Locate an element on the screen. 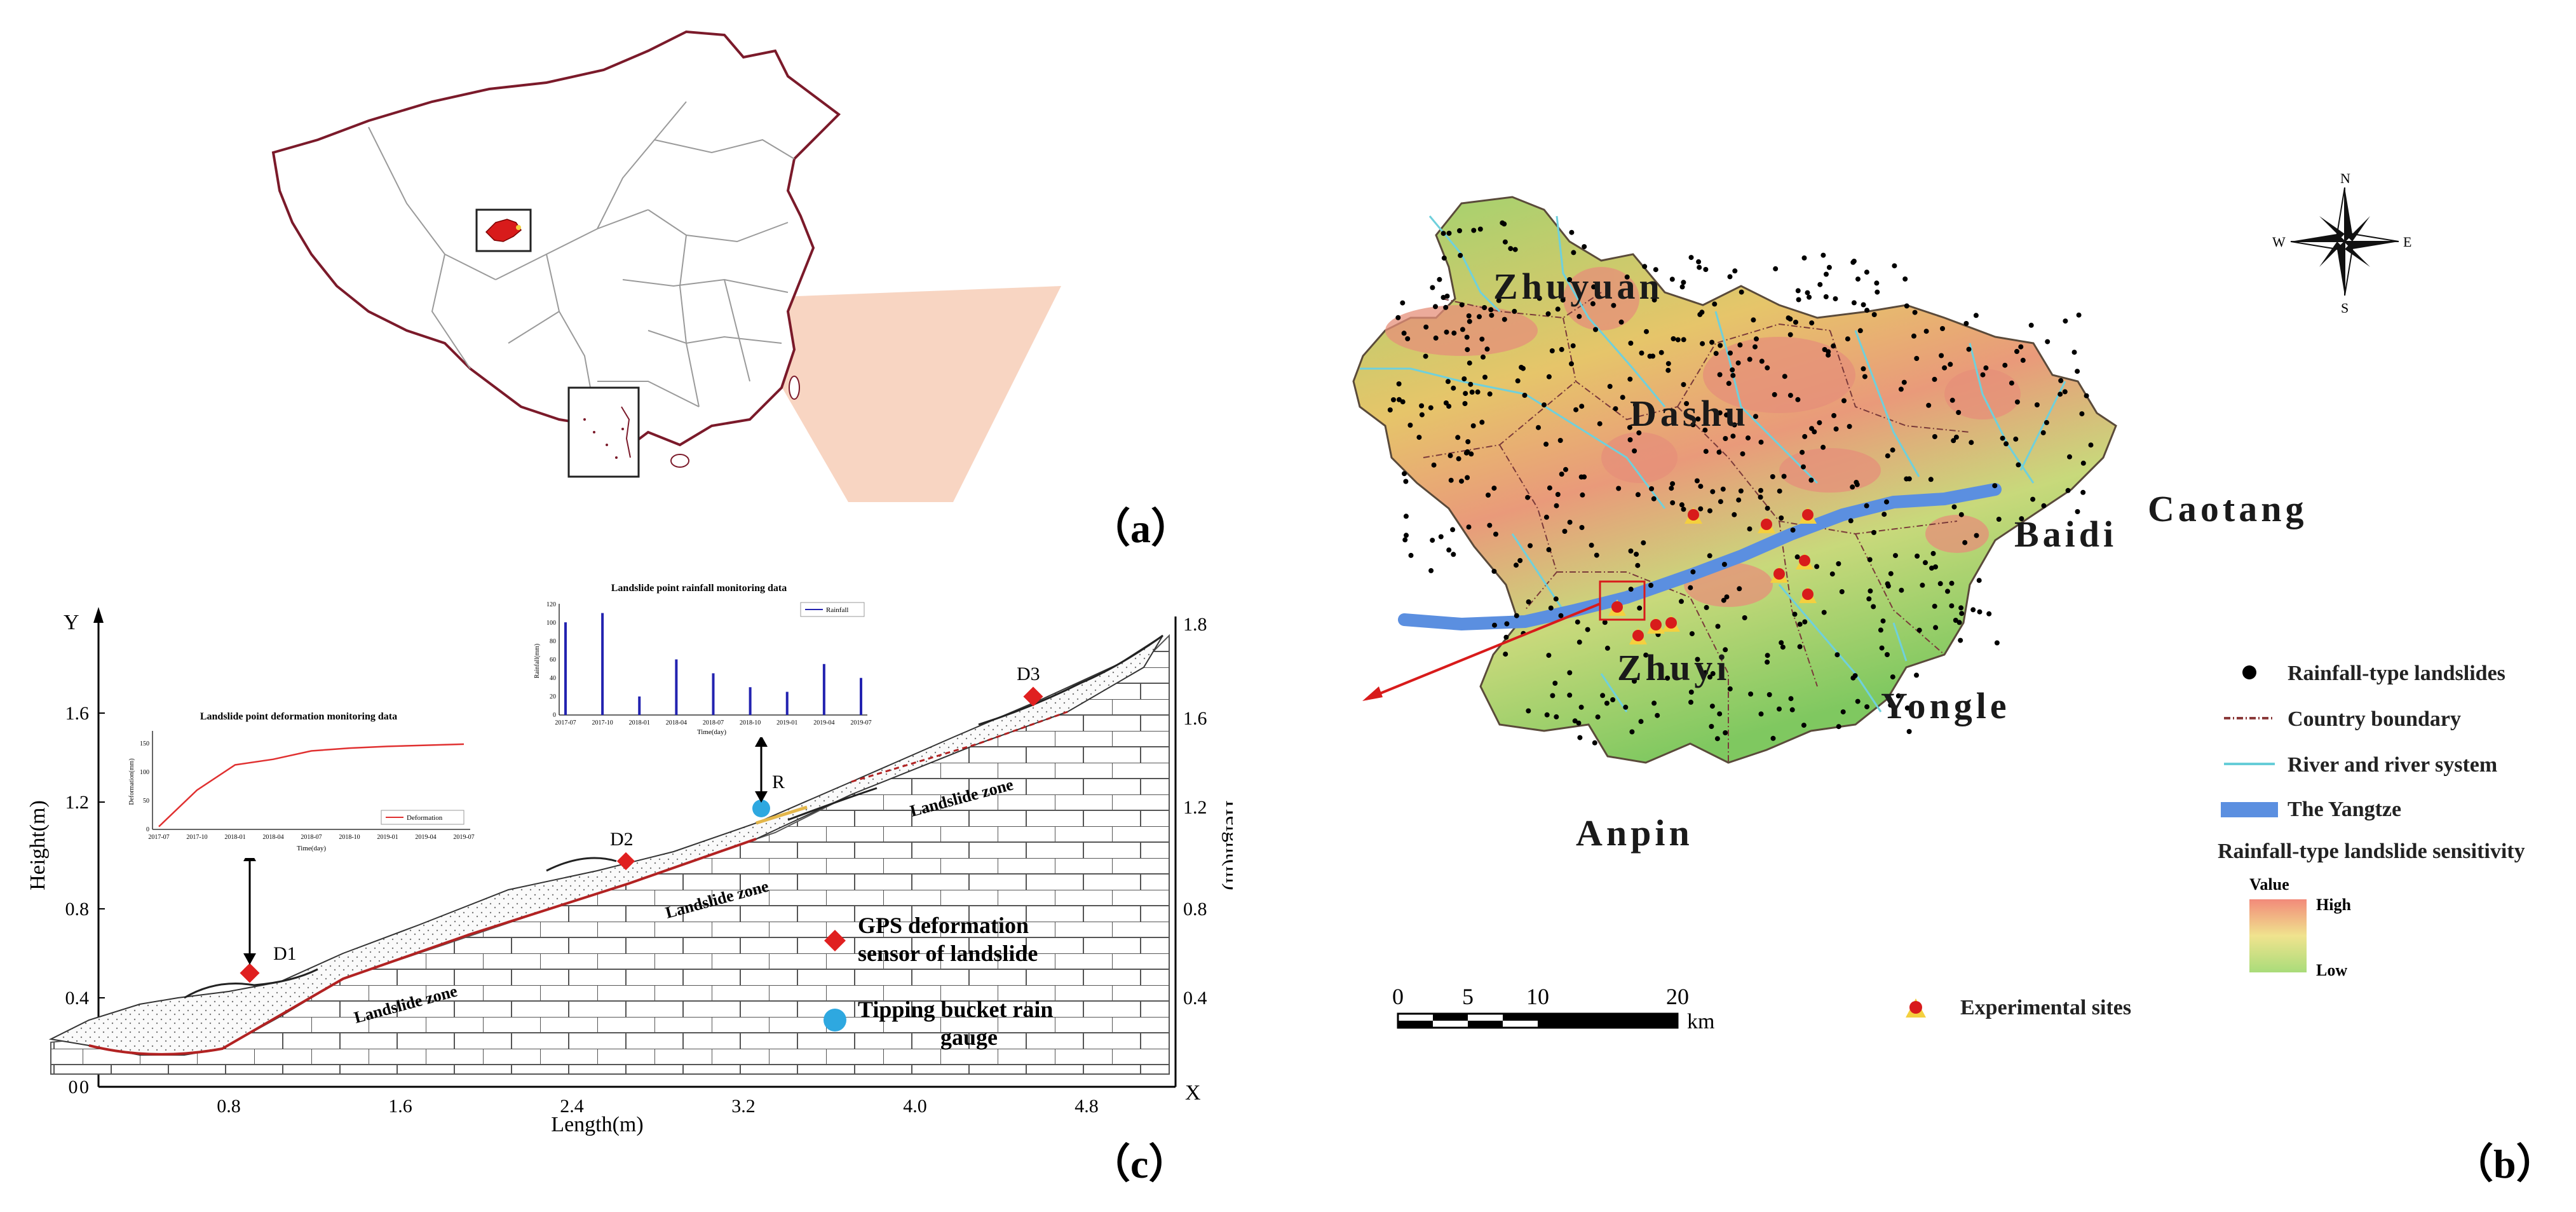 The image size is (2576, 1212). rainfall-x-tick: 2019-07 is located at coordinates (861, 722).